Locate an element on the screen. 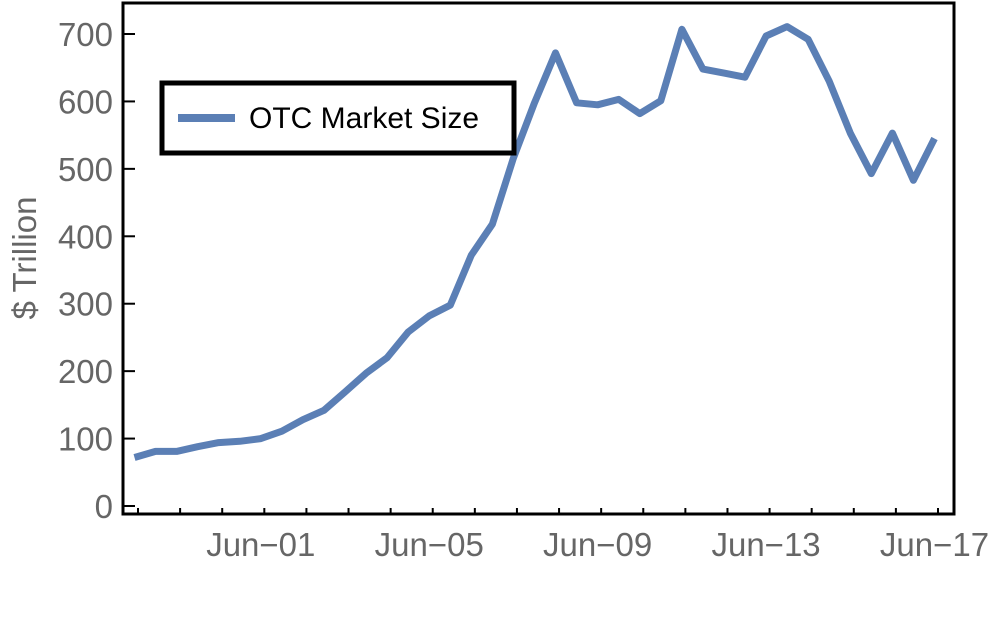 The image size is (1000, 618). y-axis-ticks: 0 100 200 300 400 500 600 700 is located at coordinates (96, 270).